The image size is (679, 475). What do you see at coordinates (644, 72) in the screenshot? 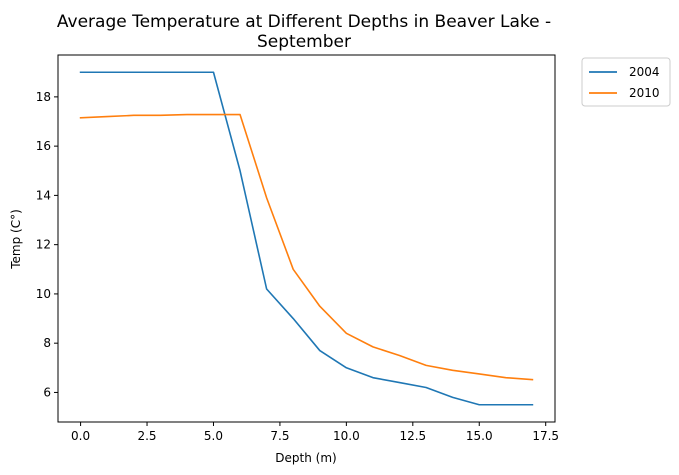
I see `legend-label-2004: 2004` at bounding box center [644, 72].